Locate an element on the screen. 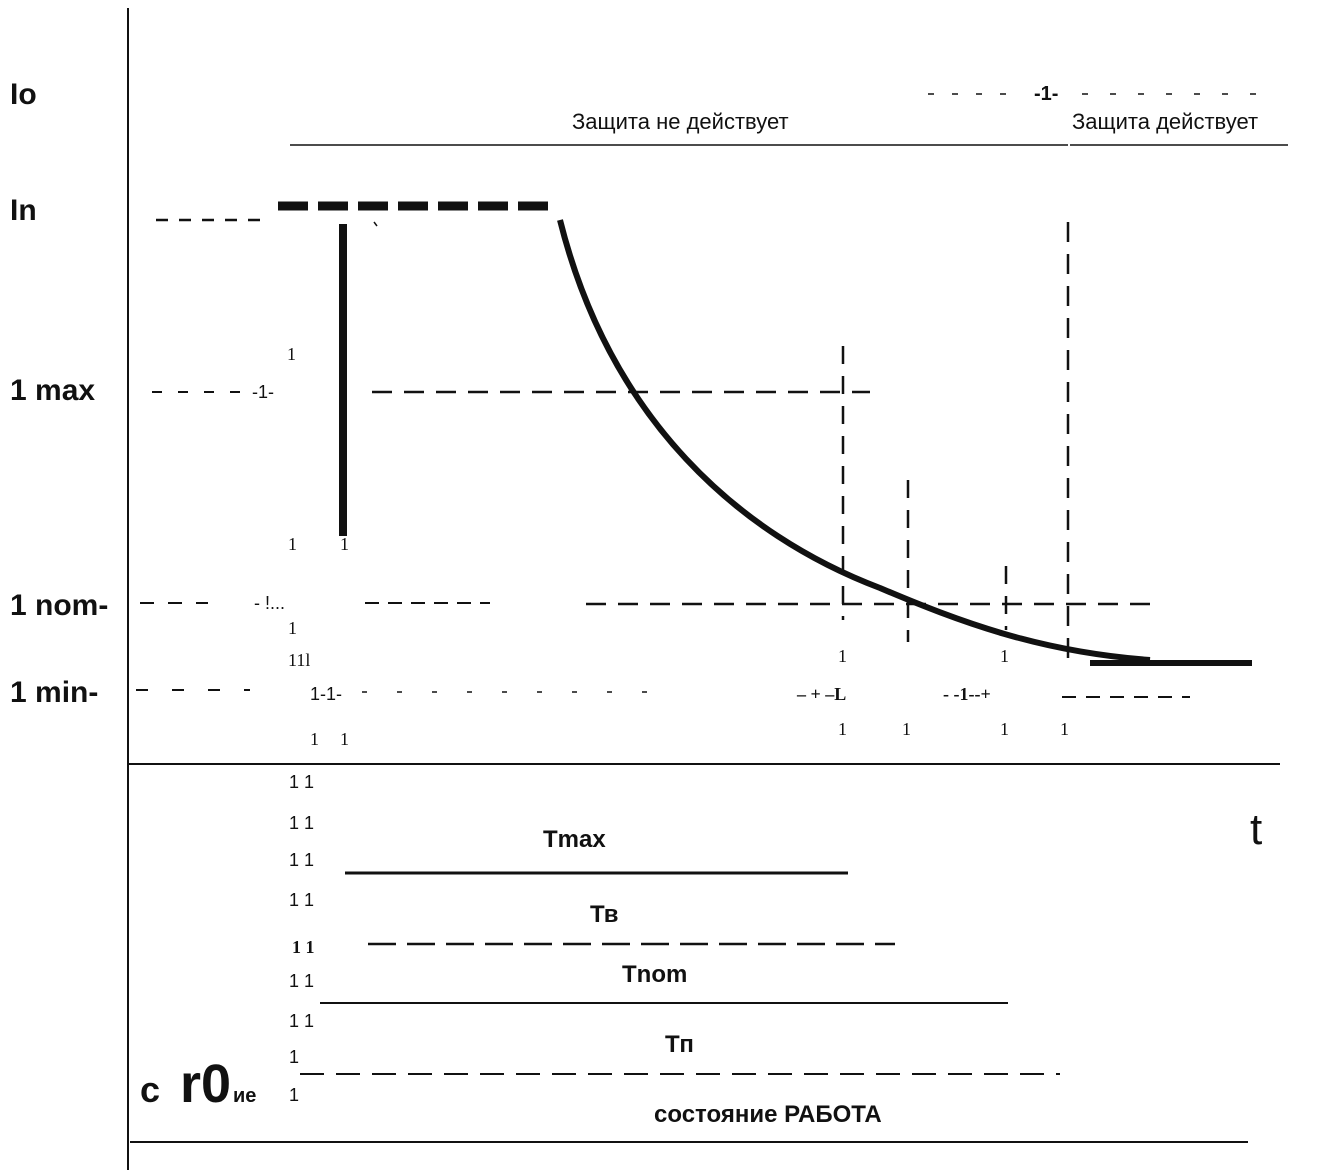  label-inom: 1 nom- is located at coordinates (59, 605).